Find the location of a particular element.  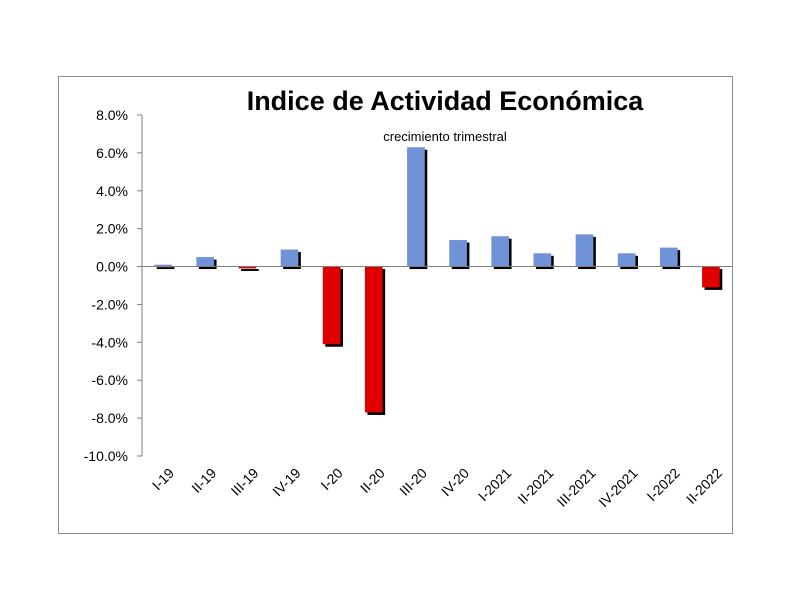

y-tick-label: 4.0% is located at coordinates (112, 191).